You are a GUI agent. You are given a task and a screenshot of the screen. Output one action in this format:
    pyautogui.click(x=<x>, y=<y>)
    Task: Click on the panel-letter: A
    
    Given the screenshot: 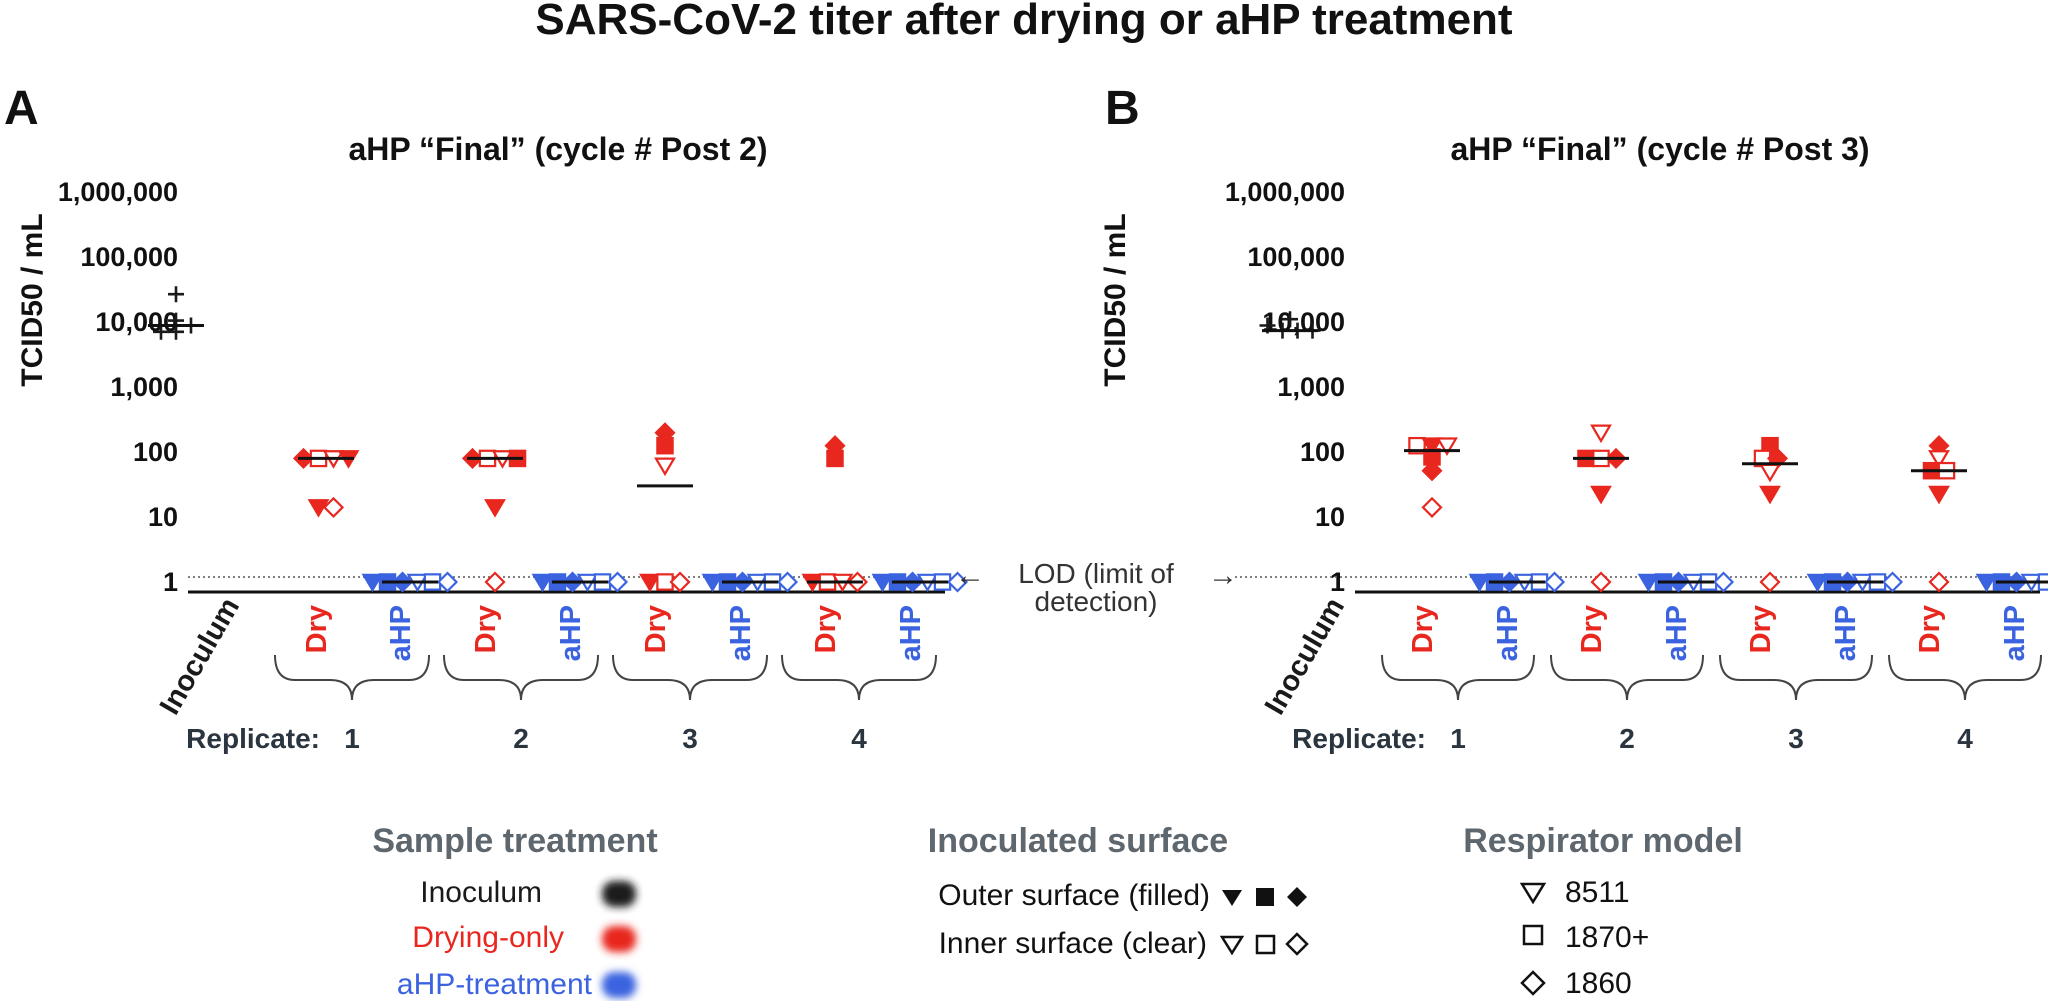 What is the action you would take?
    pyautogui.click(x=21, y=108)
    